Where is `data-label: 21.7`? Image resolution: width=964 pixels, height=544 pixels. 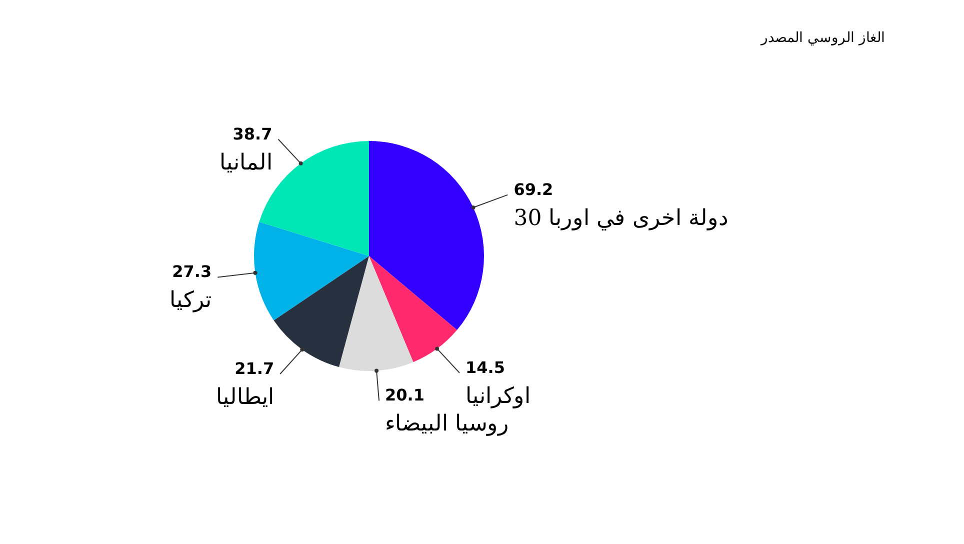
data-label: 21.7 is located at coordinates (254, 368).